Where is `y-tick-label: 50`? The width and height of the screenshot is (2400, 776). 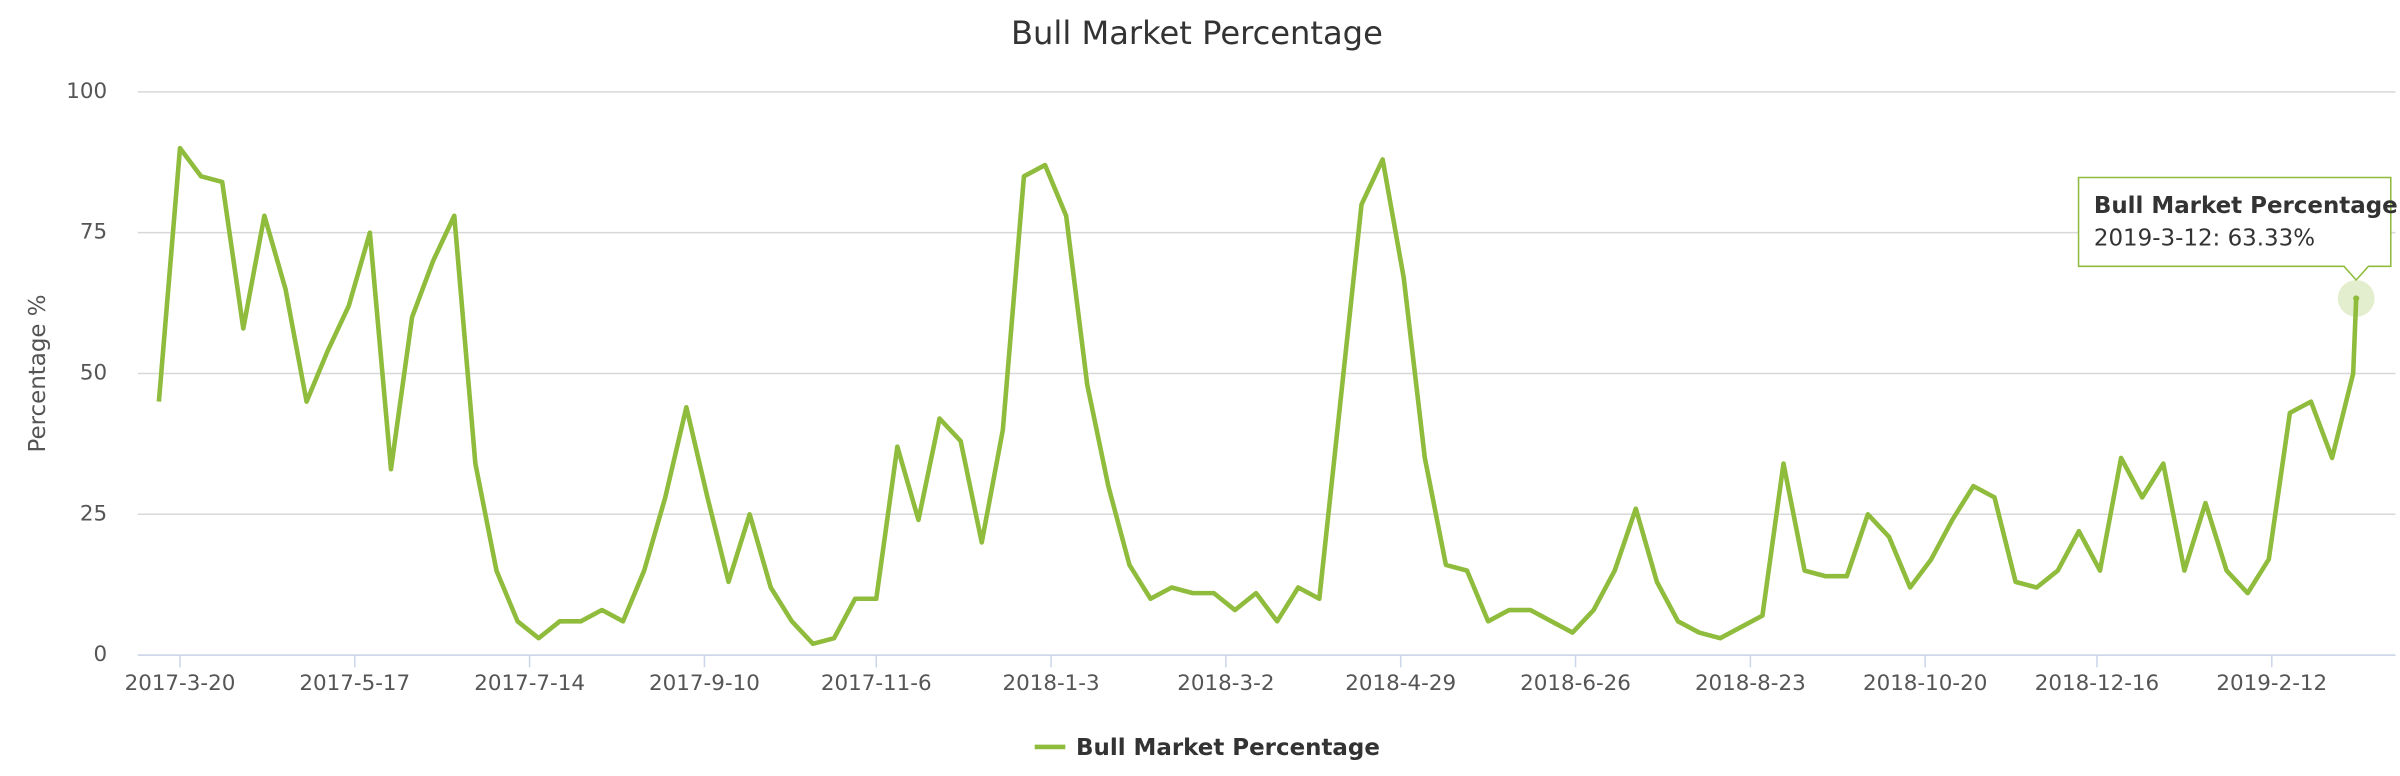
y-tick-label: 50 is located at coordinates (93, 372).